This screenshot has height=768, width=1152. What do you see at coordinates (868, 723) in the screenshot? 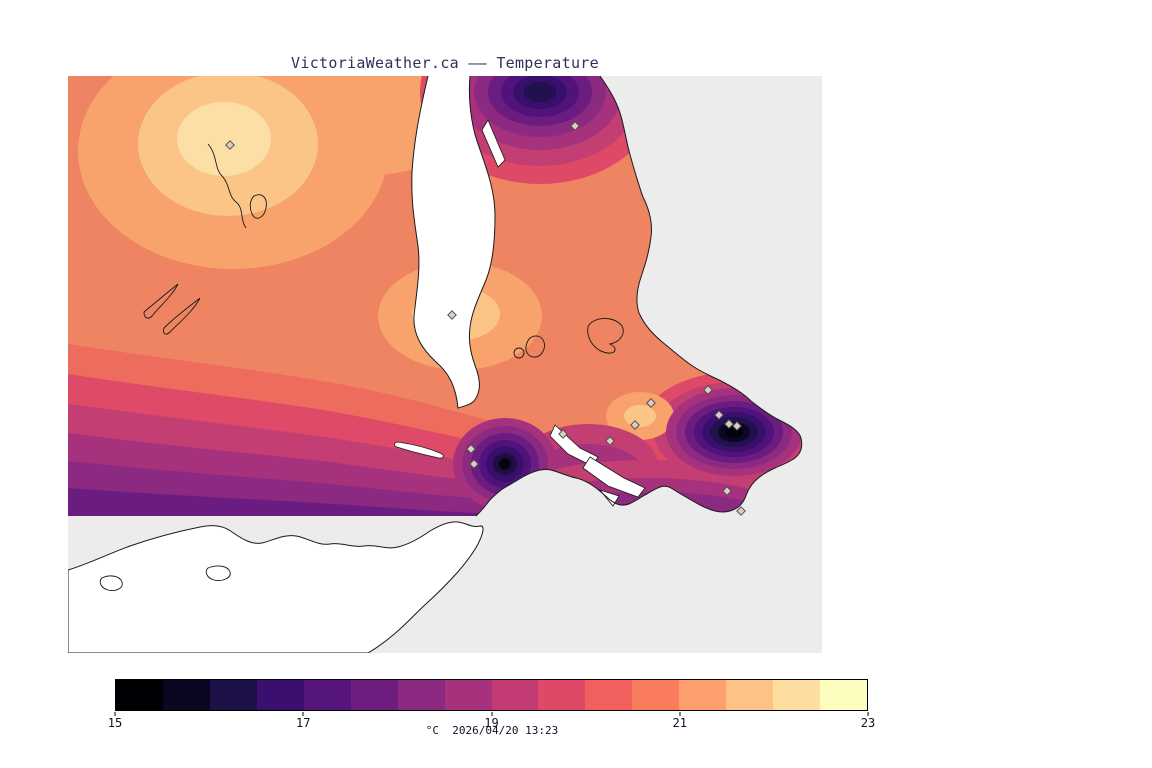
I see `colorbar-tick-label: 23` at bounding box center [868, 723].